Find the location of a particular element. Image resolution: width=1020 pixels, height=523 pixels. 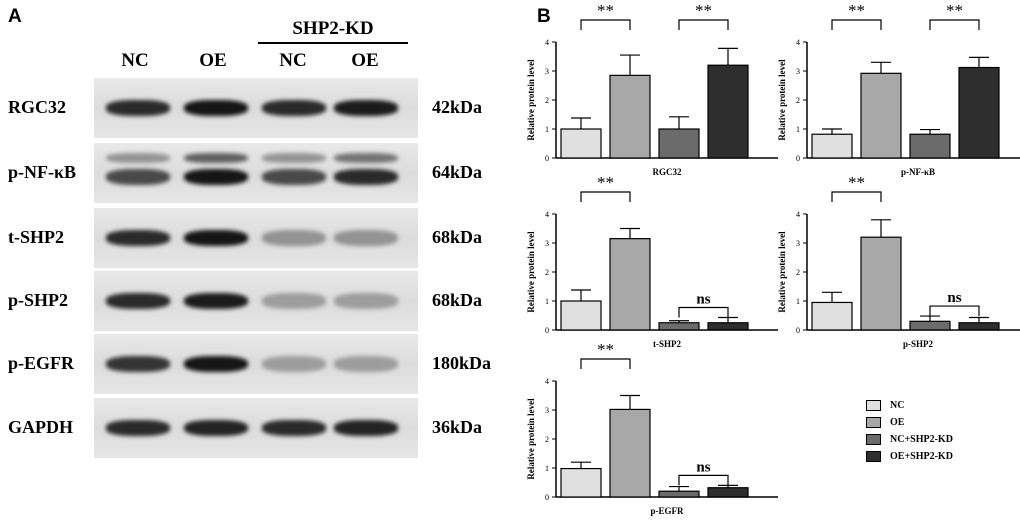

legend-label-oe: OE is located at coordinates (897, 422).